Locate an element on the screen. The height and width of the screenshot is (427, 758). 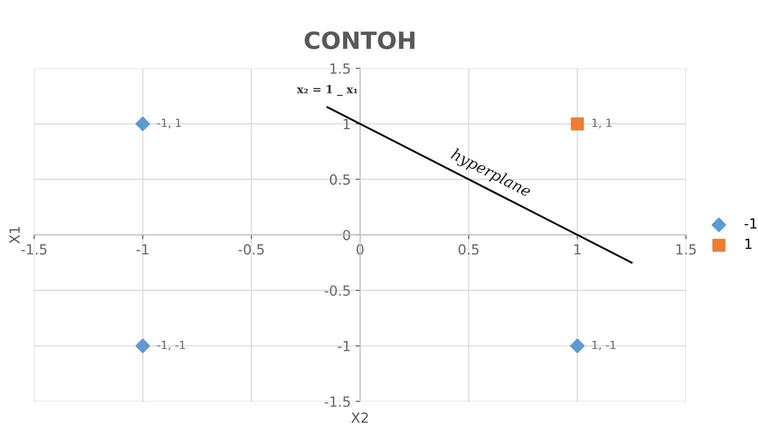
y-tick-label: -0.5 is located at coordinates (337, 290).